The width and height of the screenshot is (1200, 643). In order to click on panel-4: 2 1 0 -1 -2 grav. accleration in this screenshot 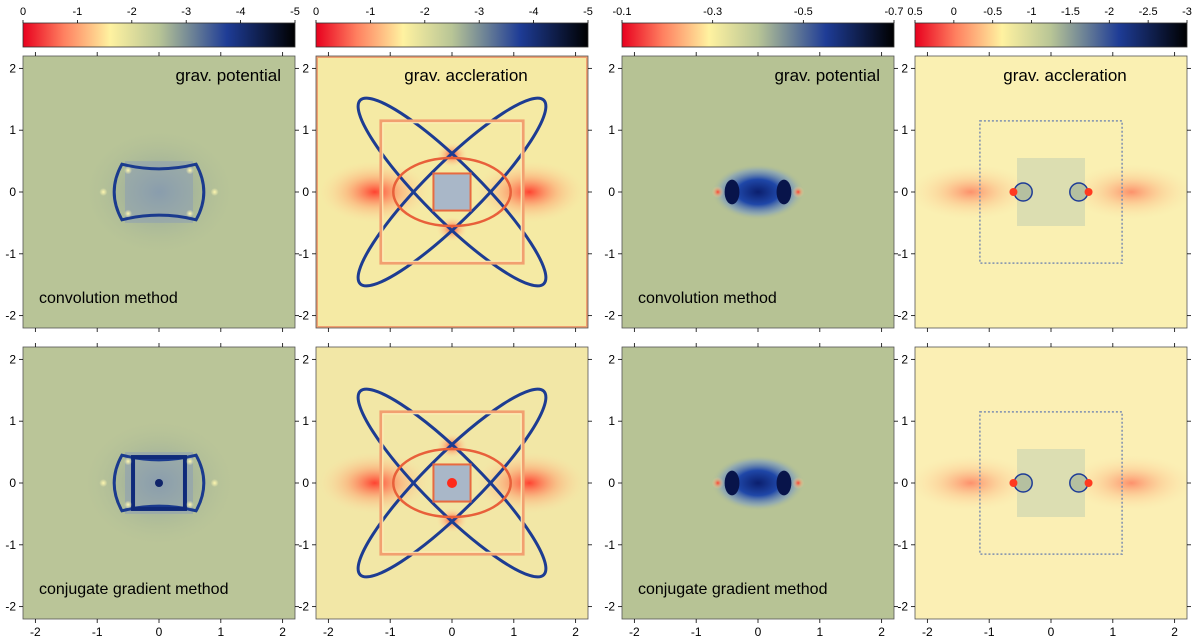, I will do `click(1044, 192)`.